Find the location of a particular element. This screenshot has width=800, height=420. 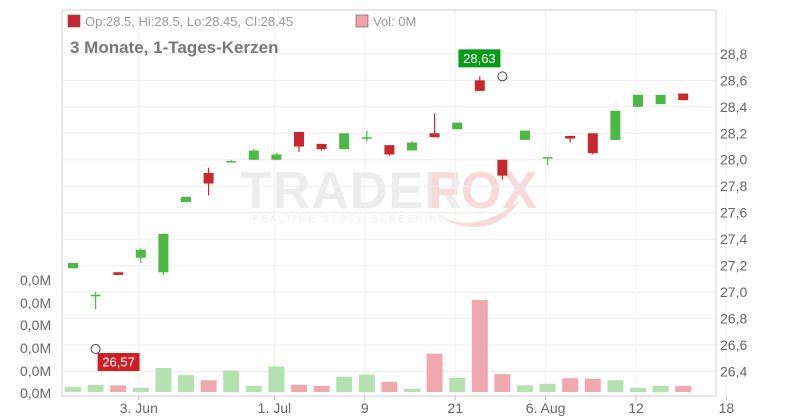

time-tick-label: 1. Jul is located at coordinates (274, 408).